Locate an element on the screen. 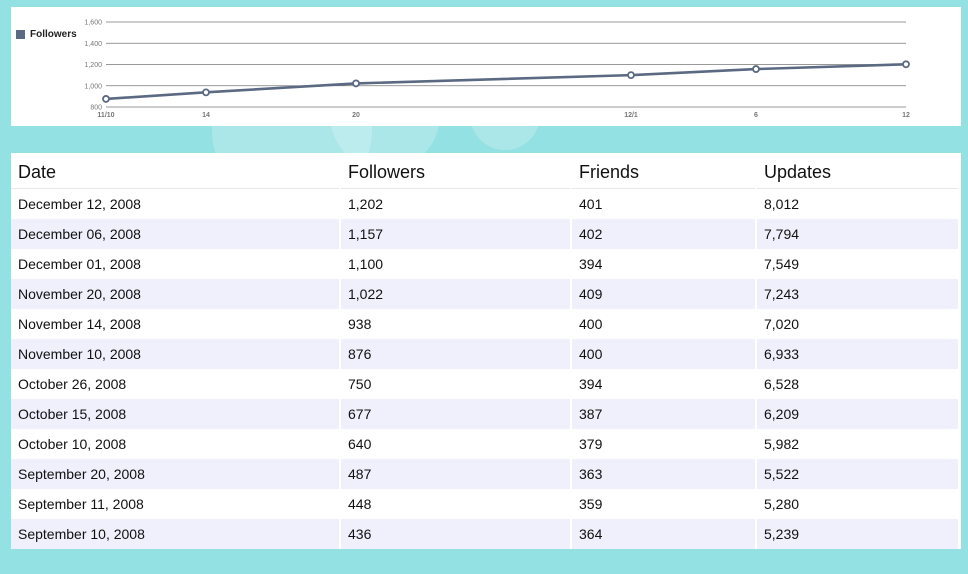  cell-date: November 14, 2008 is located at coordinates (176, 324).